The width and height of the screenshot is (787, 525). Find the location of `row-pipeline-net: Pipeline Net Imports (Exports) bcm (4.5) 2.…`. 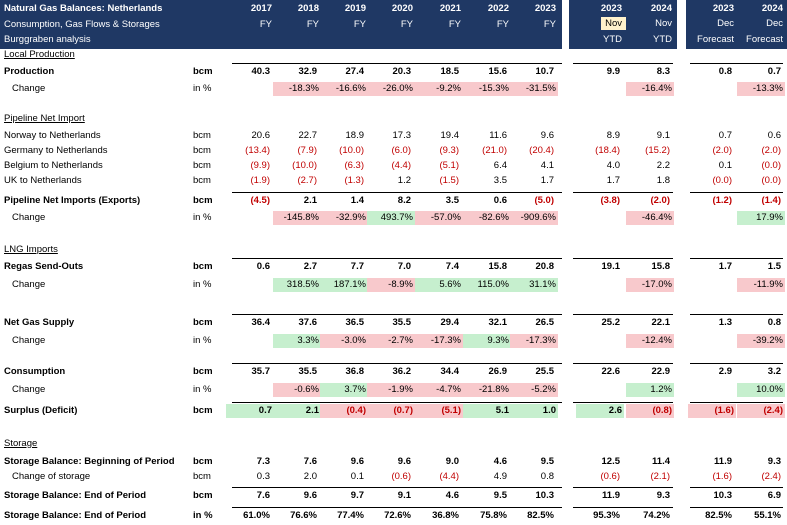

row-pipeline-net: Pipeline Net Imports (Exports) bcm (4.5) 2.… is located at coordinates (393, 201).